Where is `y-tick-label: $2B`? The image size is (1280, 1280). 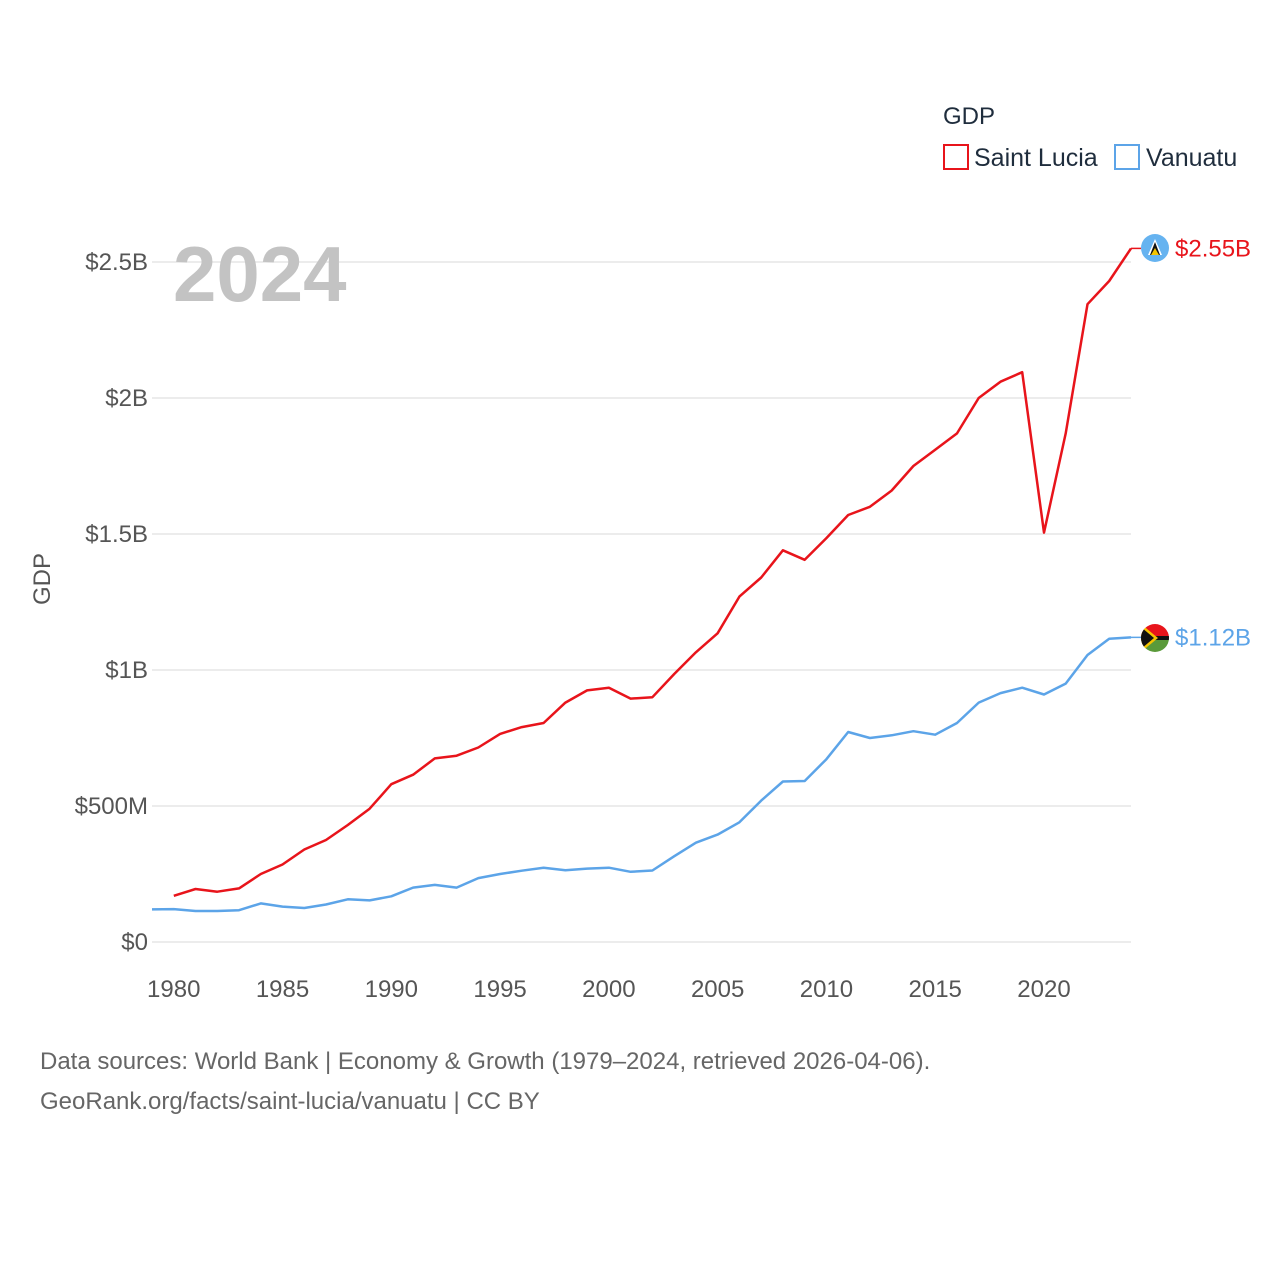
y-tick-label: $2B is located at coordinates (126, 398).